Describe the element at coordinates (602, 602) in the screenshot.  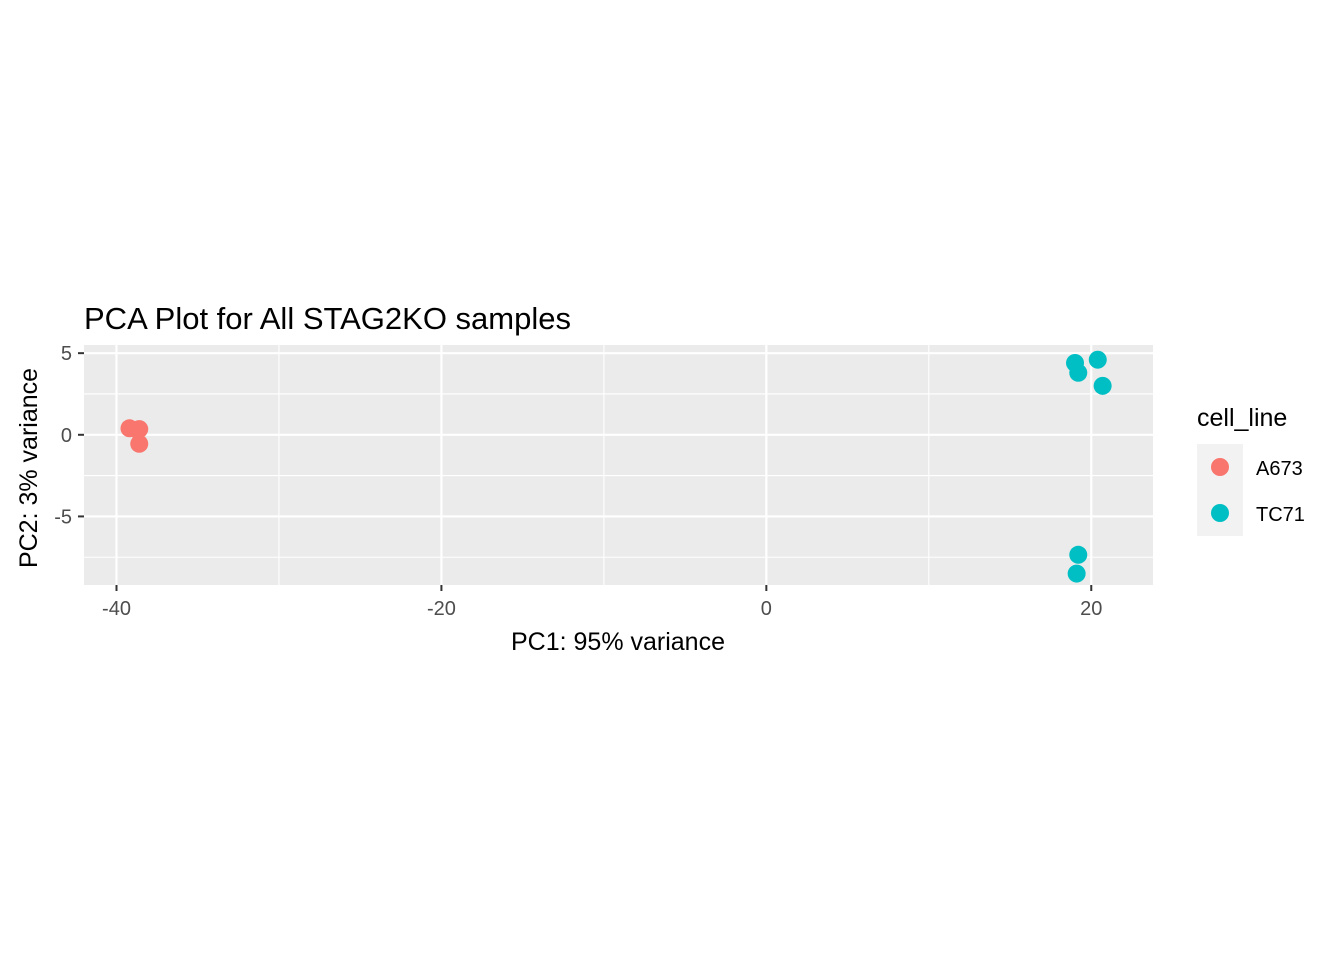
I see `x-axis: -40 -20 0 20` at that location.